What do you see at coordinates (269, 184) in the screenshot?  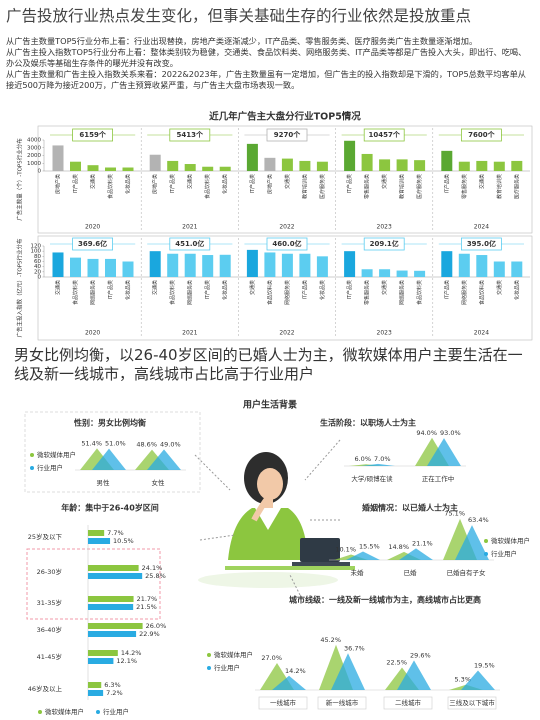 I see `x-tick-label: 房地产类` at bounding box center [269, 184].